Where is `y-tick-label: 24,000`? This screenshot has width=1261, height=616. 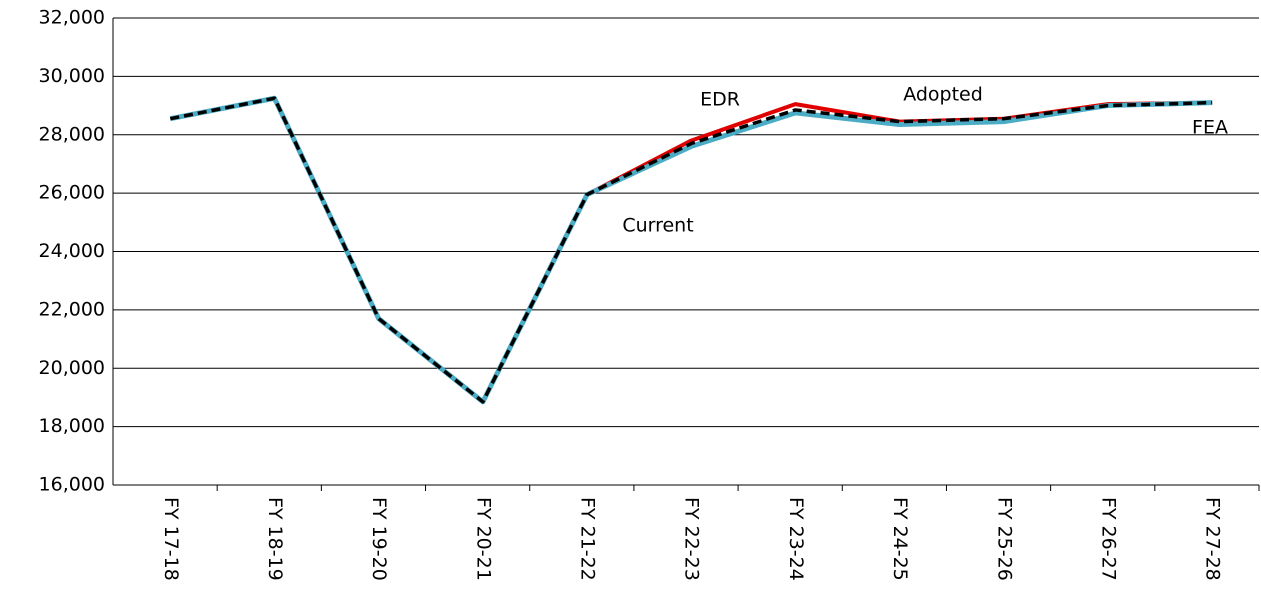 y-tick-label: 24,000 is located at coordinates (72, 251).